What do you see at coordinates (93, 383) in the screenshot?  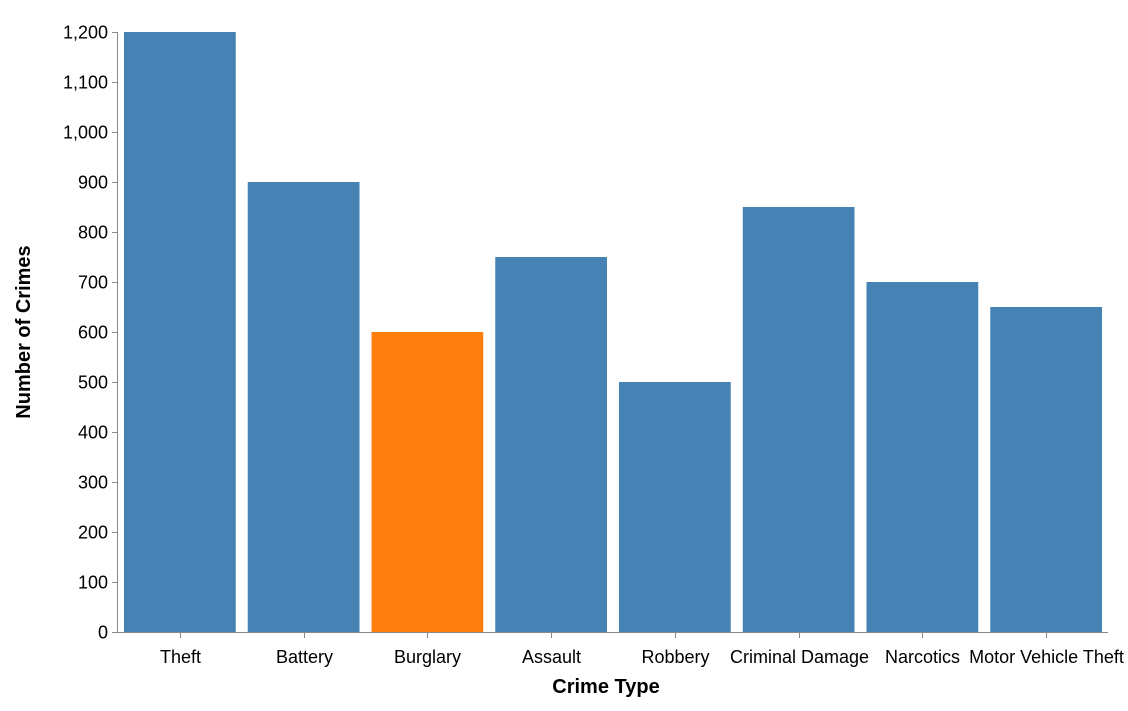 I see `y-tick-label: 500` at bounding box center [93, 383].